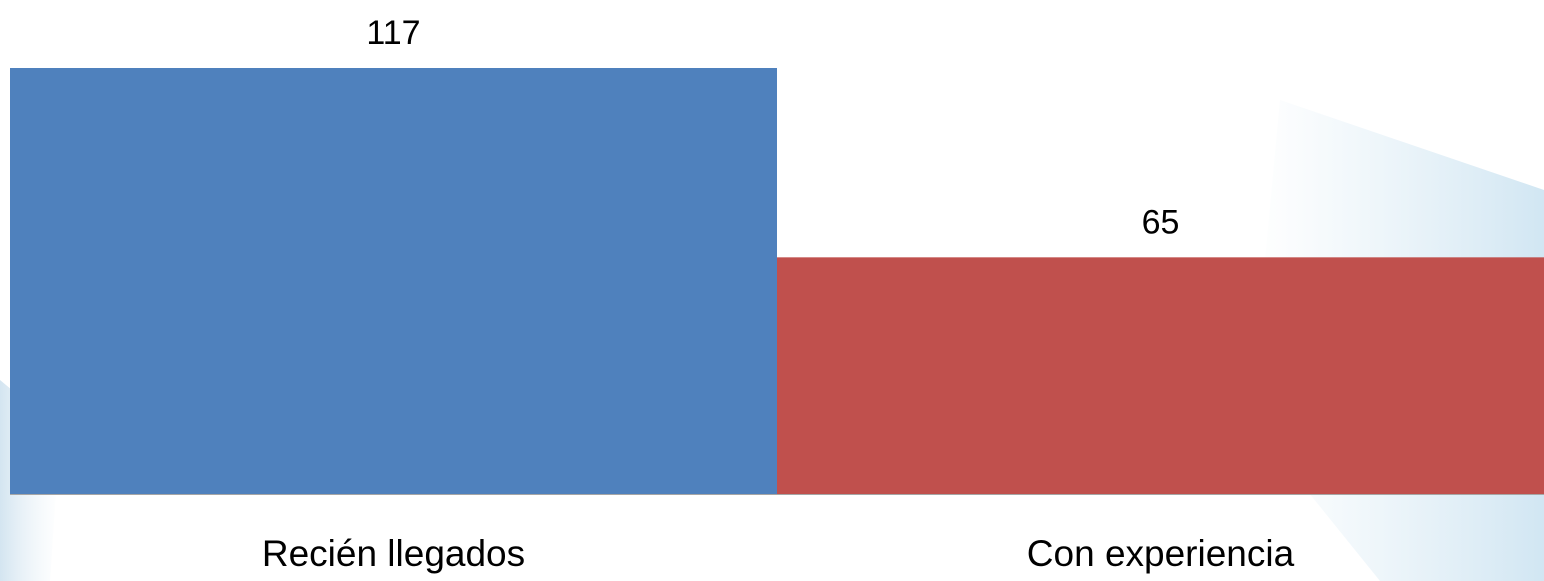 This screenshot has width=1544, height=581. What do you see at coordinates (1161, 553) in the screenshot?
I see `category-label-2: Con experiencia` at bounding box center [1161, 553].